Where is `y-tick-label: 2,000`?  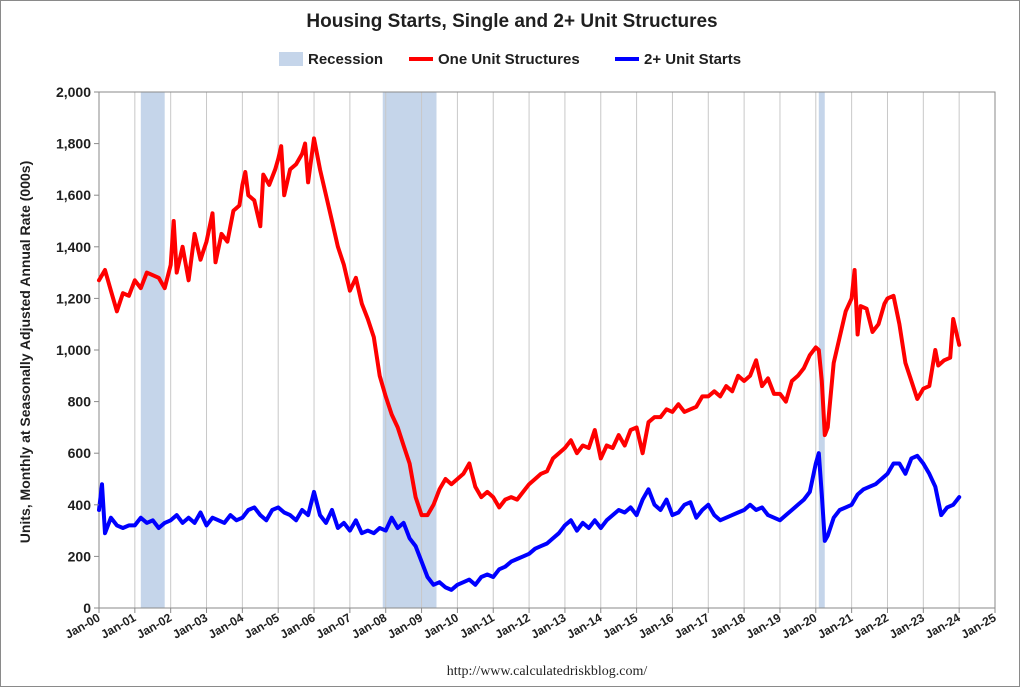
y-tick-label: 2,000 is located at coordinates (73, 92).